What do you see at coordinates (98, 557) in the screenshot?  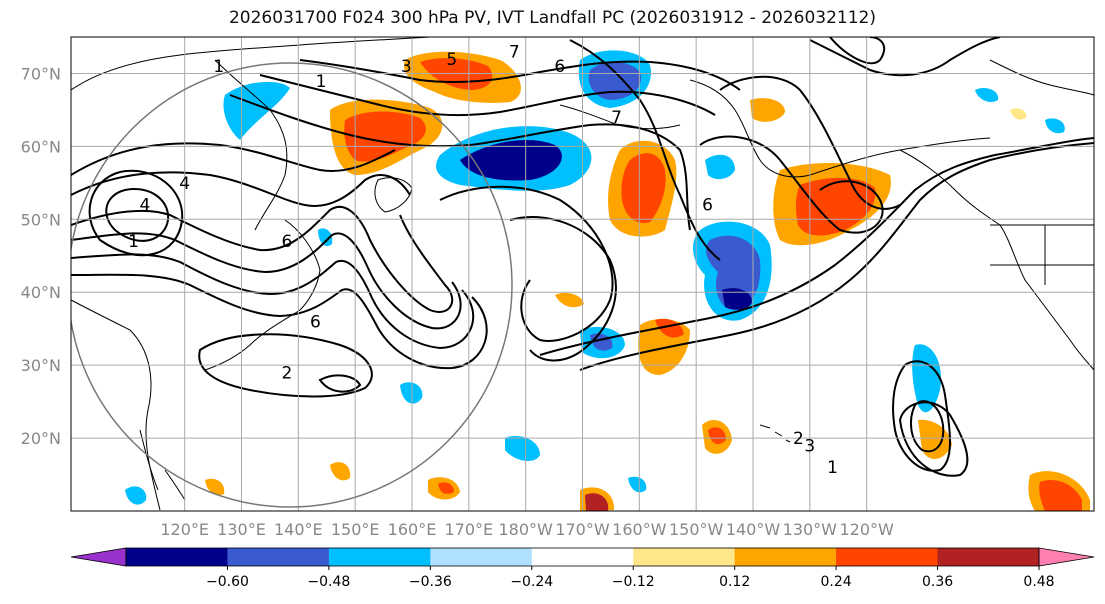 I see `colorbar-min-extend` at bounding box center [98, 557].